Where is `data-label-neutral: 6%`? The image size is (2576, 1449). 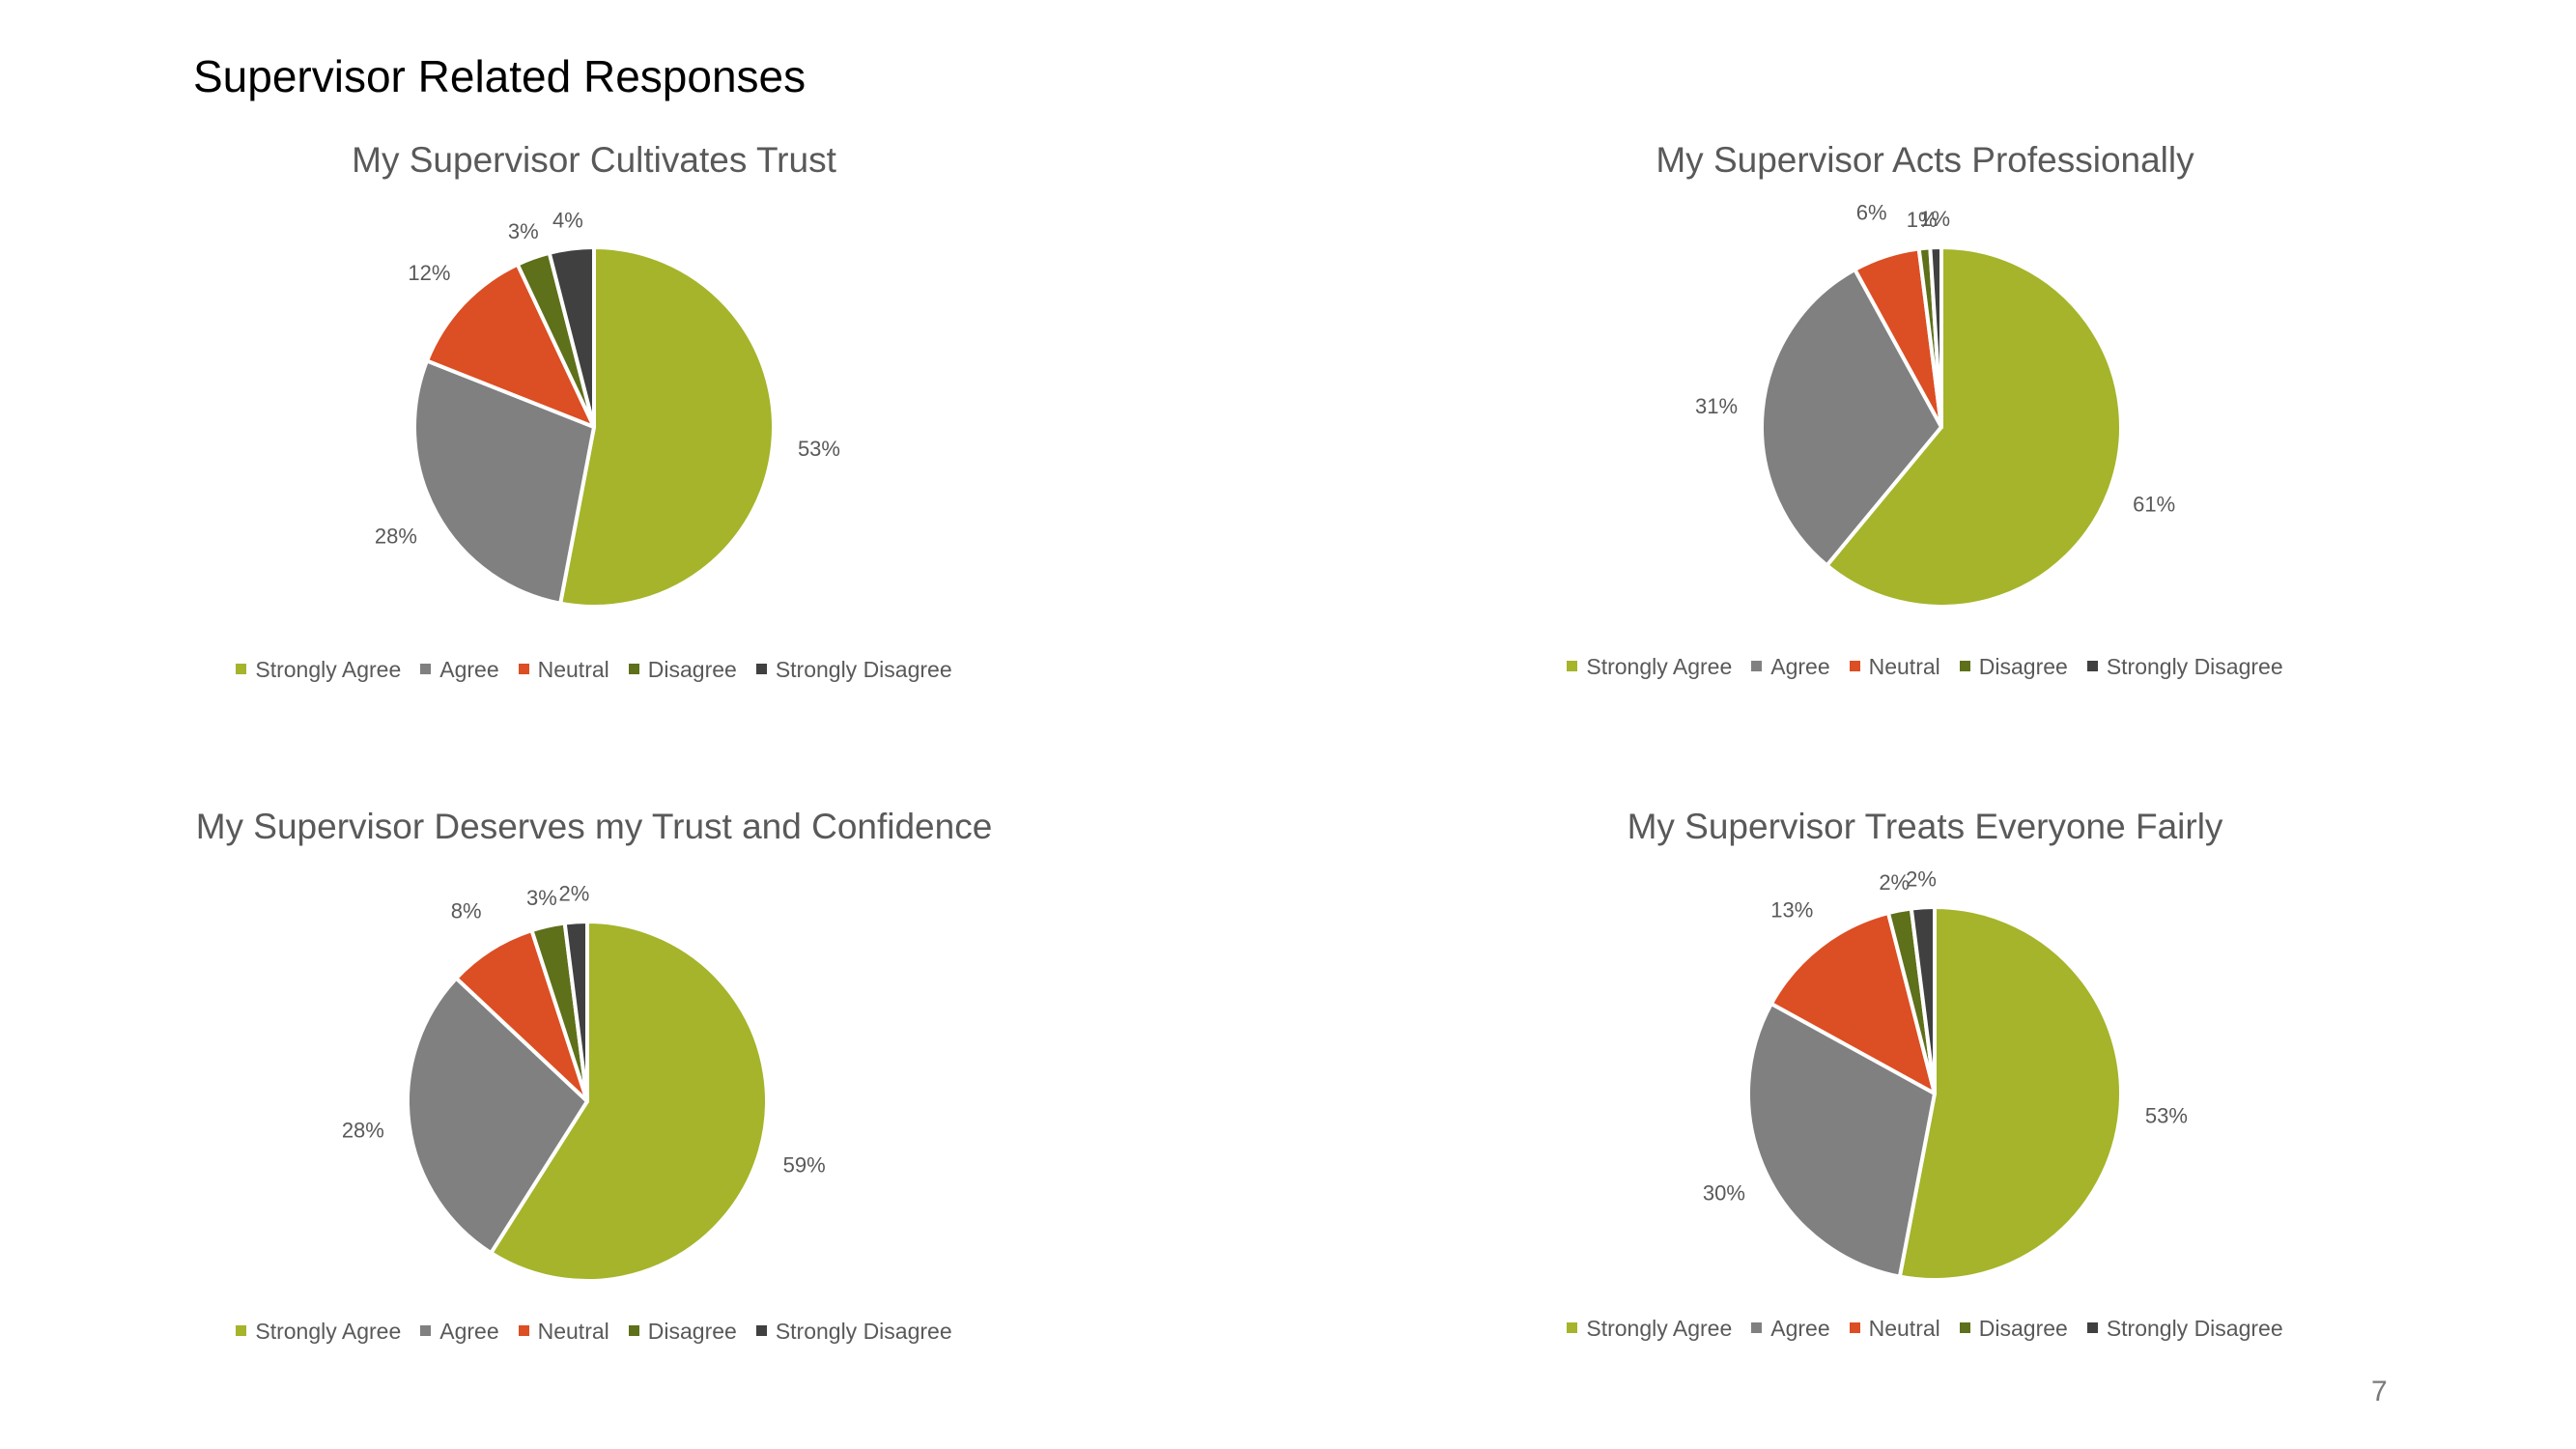 data-label-neutral: 6% is located at coordinates (1871, 212).